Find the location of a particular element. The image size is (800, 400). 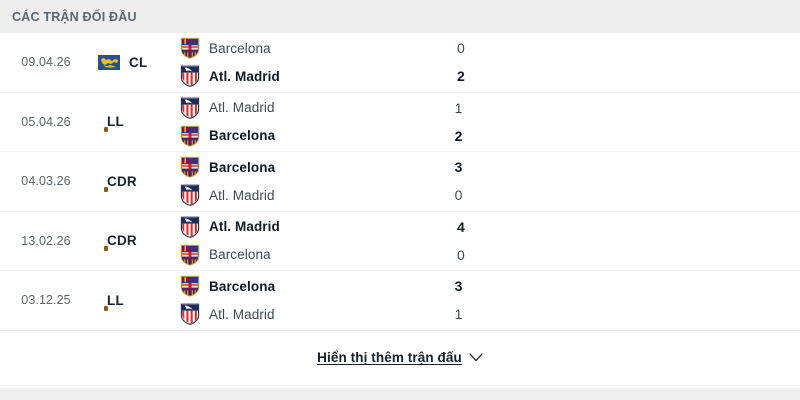

match-date-label: 05.04.26 is located at coordinates (46, 121).